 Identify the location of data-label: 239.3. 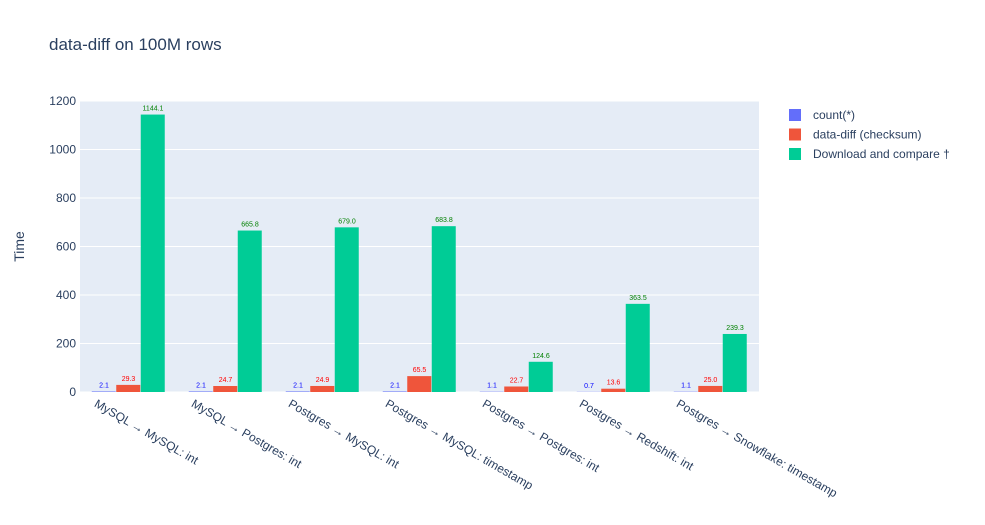
(735, 328).